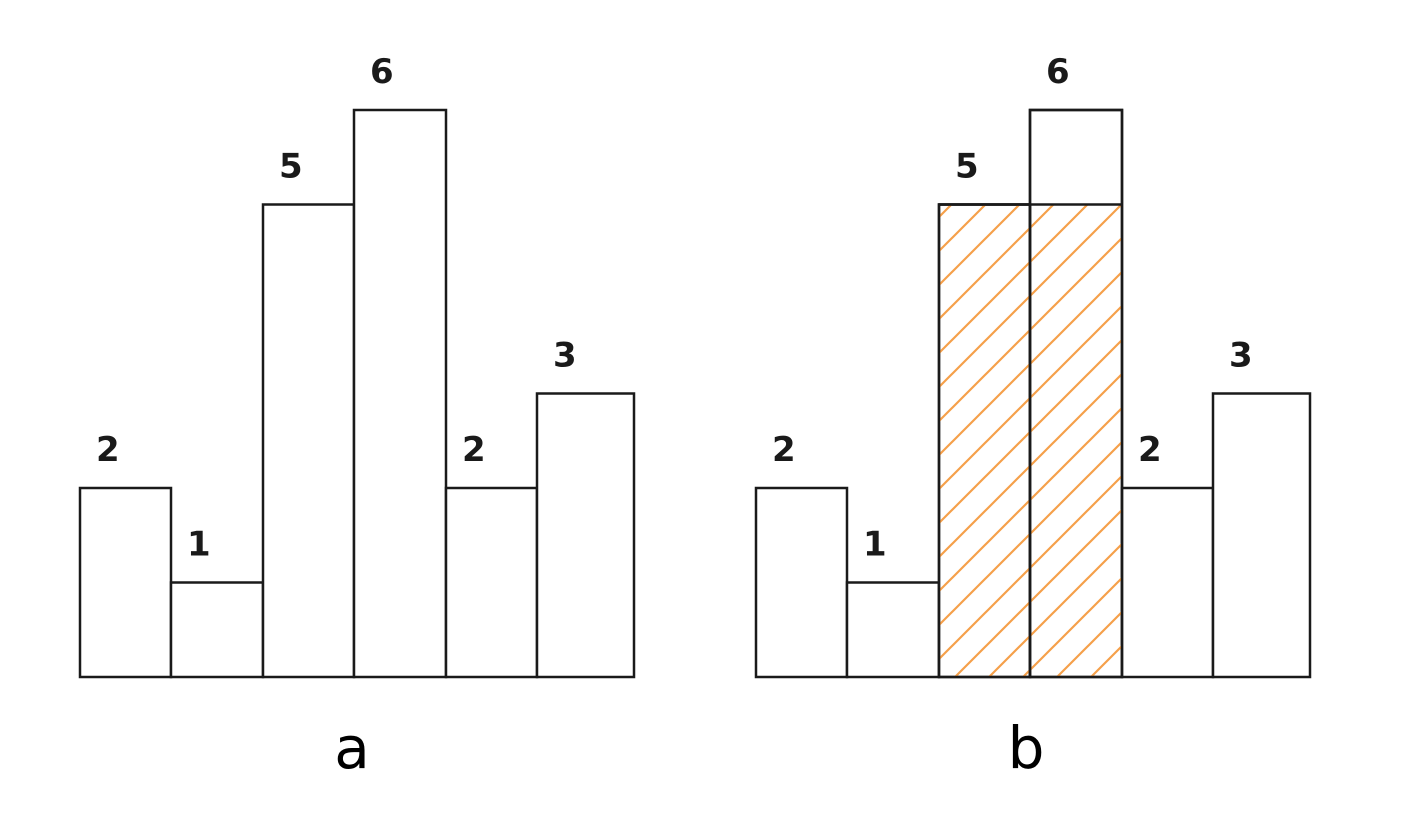 This screenshot has height=834, width=1424. Describe the element at coordinates (352, 748) in the screenshot. I see `panel-caption: a` at that location.